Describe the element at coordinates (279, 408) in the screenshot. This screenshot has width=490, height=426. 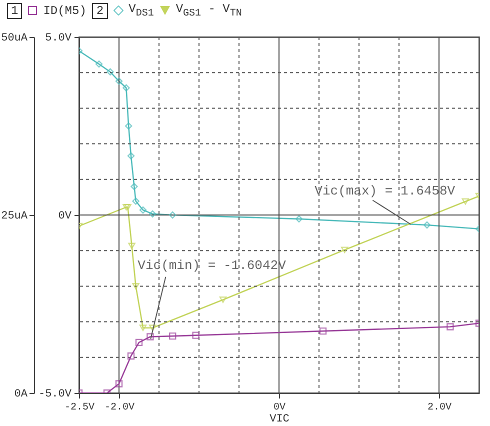
I see `x-tick-label: 0V` at that location.